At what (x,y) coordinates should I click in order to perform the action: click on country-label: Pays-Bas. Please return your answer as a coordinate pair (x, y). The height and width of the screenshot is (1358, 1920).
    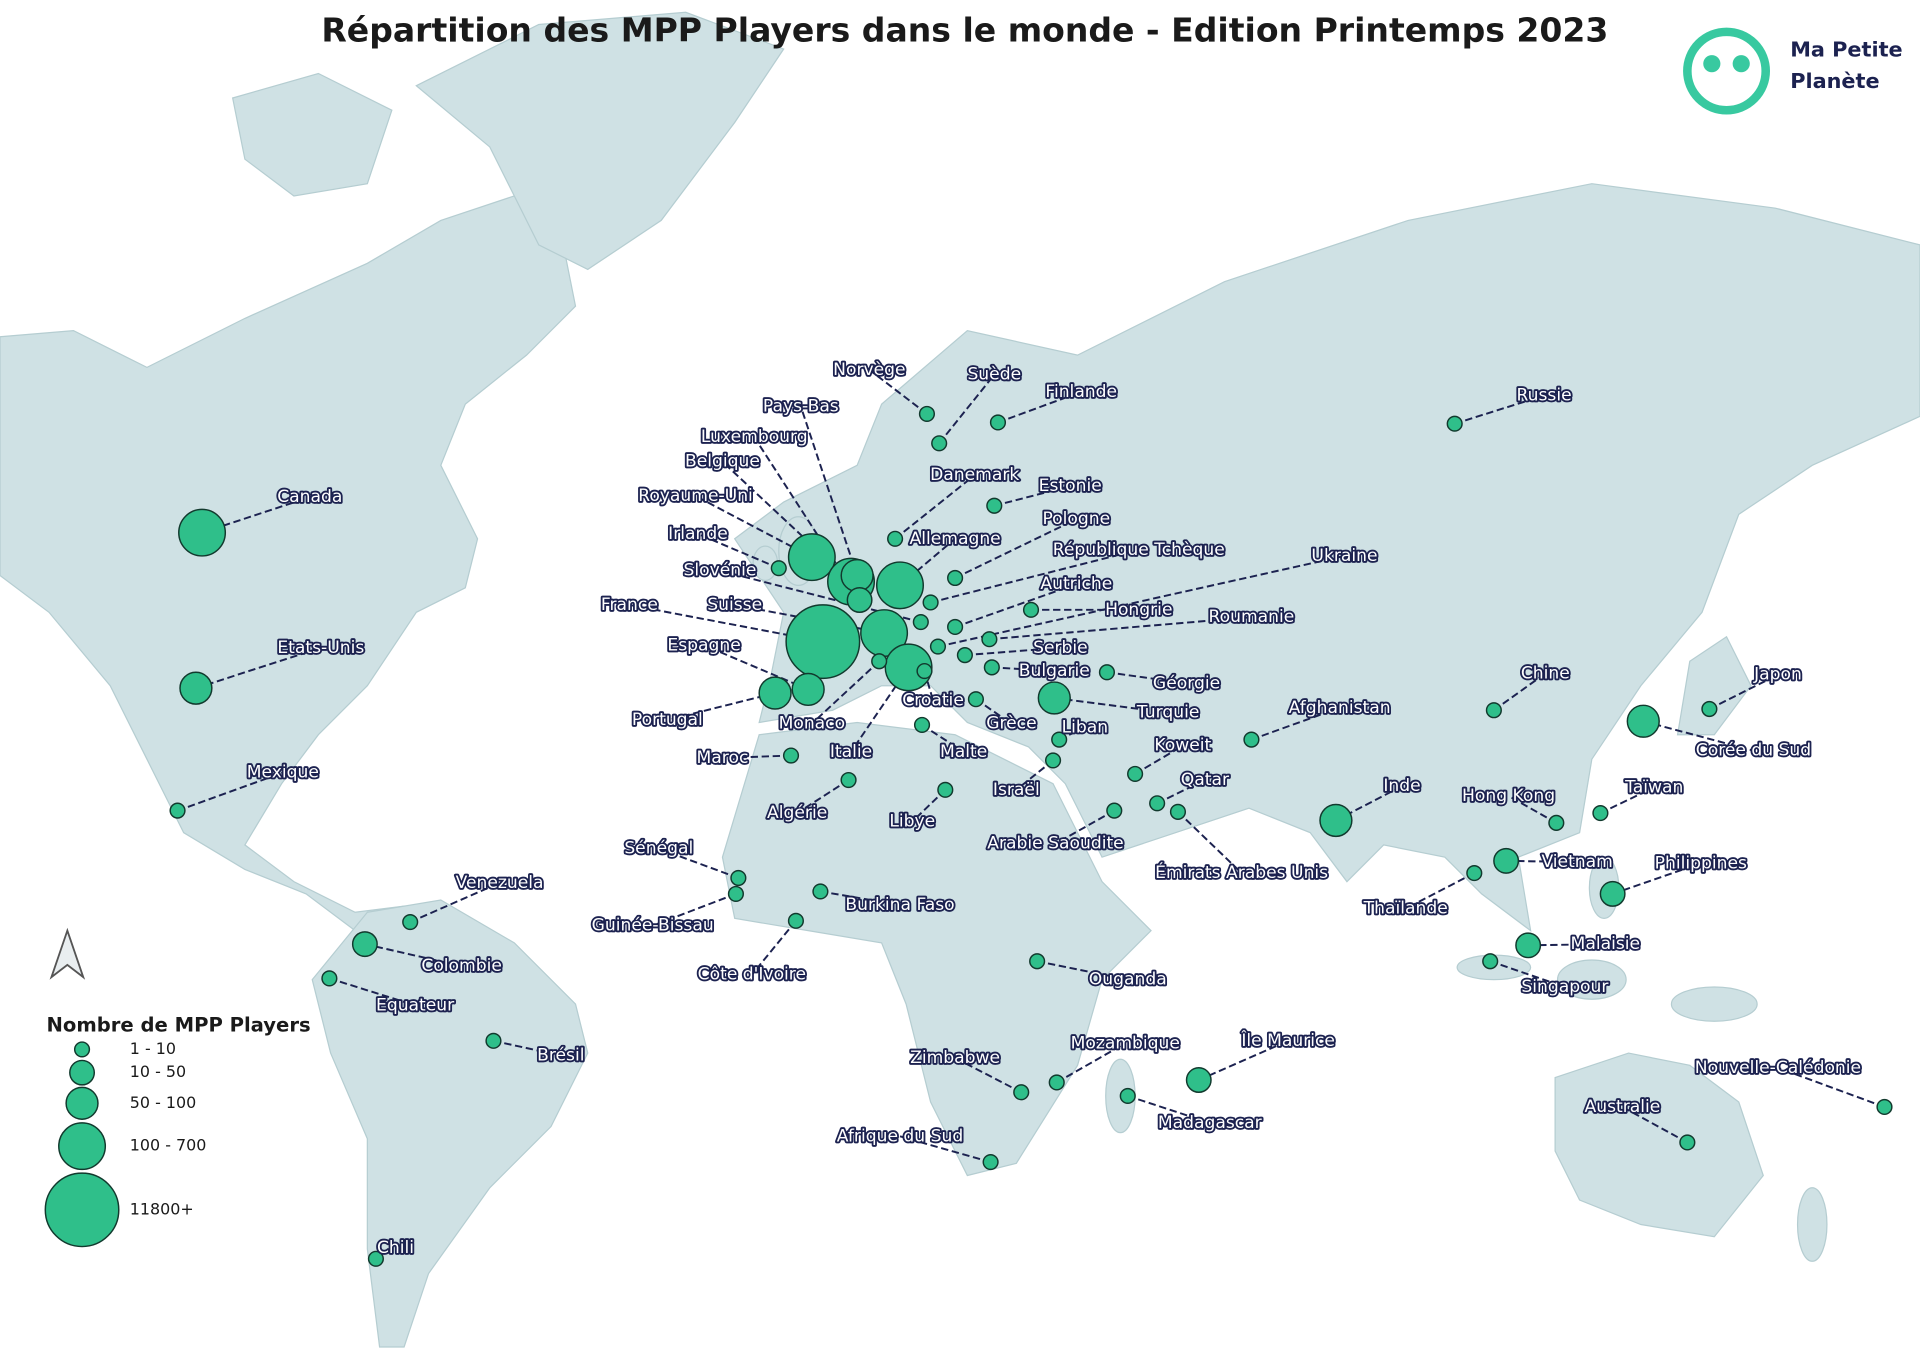
    Looking at the image, I should click on (801, 407).